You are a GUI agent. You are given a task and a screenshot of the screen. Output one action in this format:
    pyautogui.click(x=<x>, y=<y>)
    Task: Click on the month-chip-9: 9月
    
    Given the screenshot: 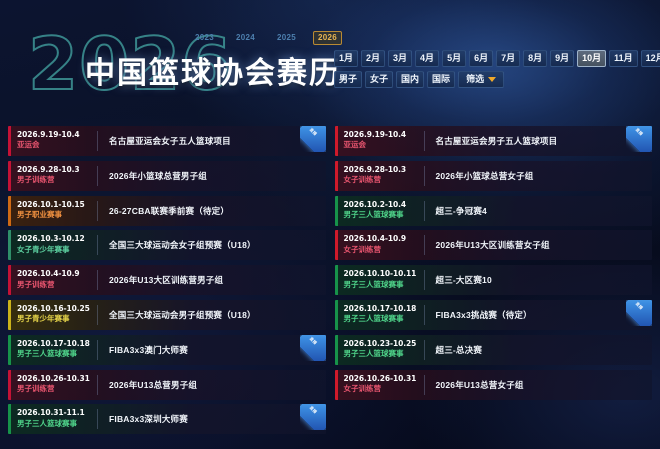 What is the action you would take?
    pyautogui.click(x=562, y=58)
    